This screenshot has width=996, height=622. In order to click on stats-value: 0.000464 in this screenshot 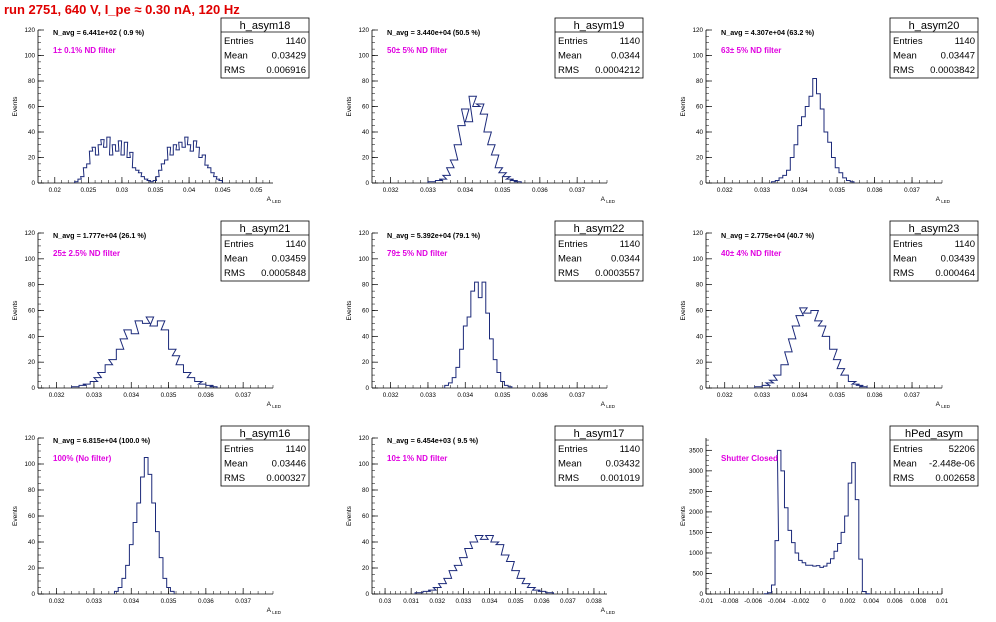, I will do `click(955, 273)`.